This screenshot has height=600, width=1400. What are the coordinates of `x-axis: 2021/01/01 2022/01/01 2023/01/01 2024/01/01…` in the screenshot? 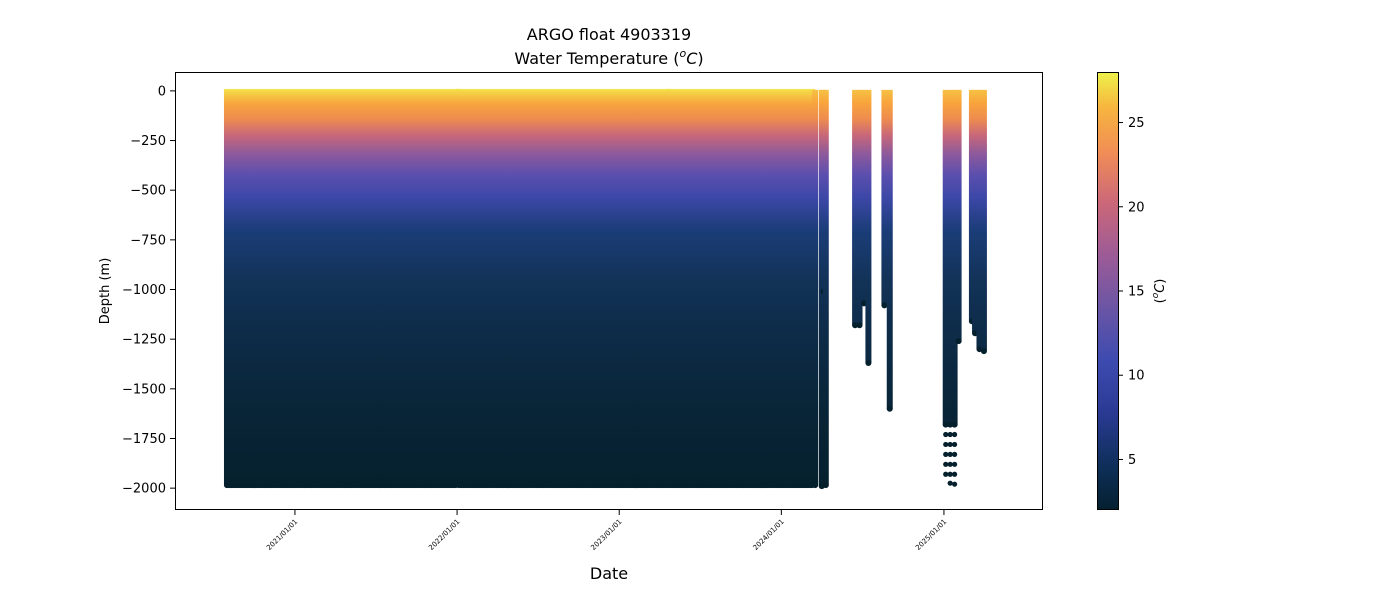 It's located at (606, 531).